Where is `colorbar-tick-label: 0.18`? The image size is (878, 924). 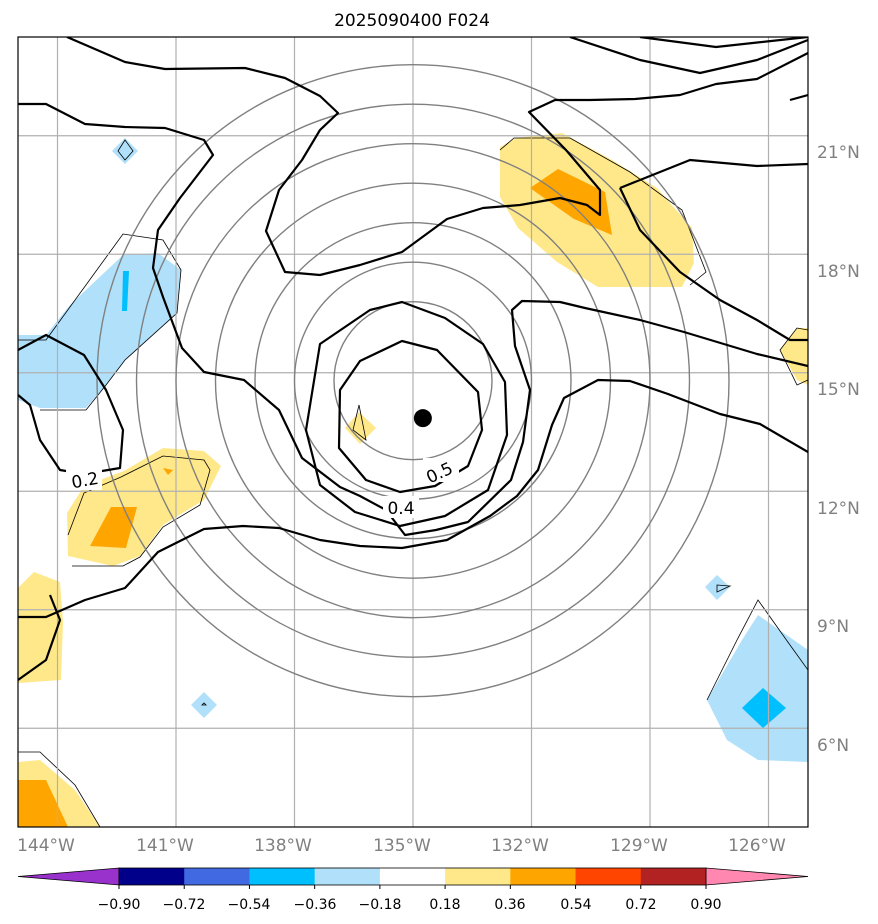
colorbar-tick-label: 0.18 is located at coordinates (444, 905).